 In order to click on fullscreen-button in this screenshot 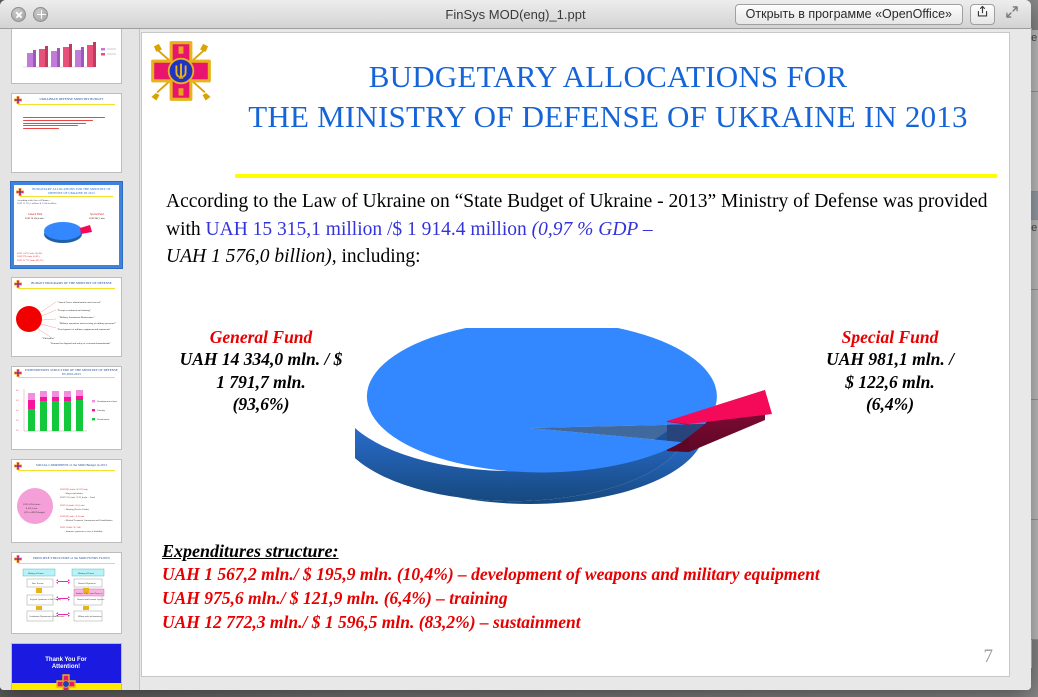, I will do `click(1012, 14)`.